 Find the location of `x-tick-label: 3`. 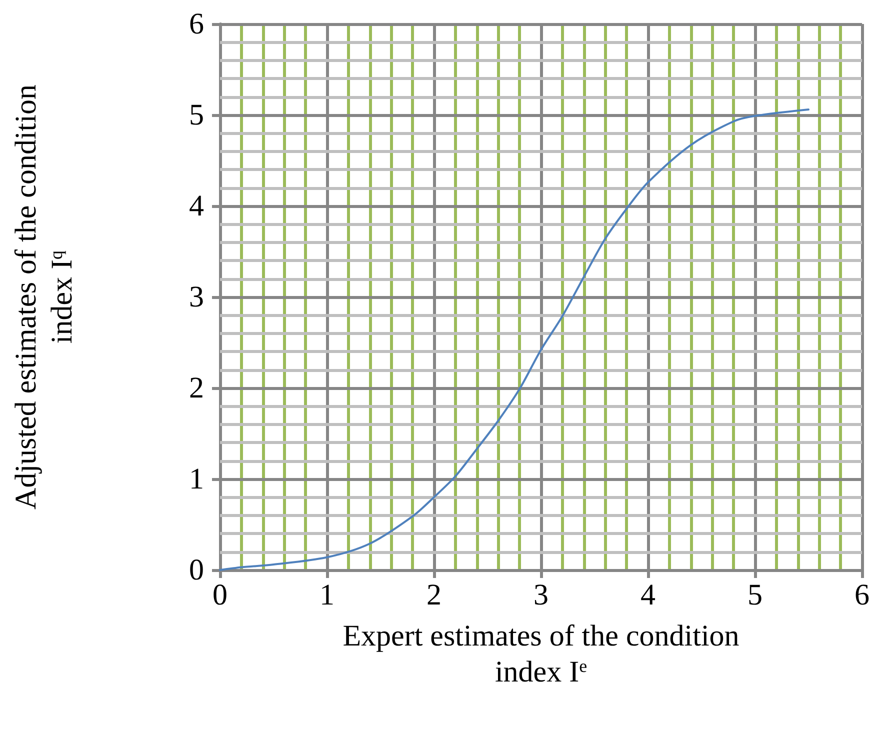

x-tick-label: 3 is located at coordinates (541, 595).